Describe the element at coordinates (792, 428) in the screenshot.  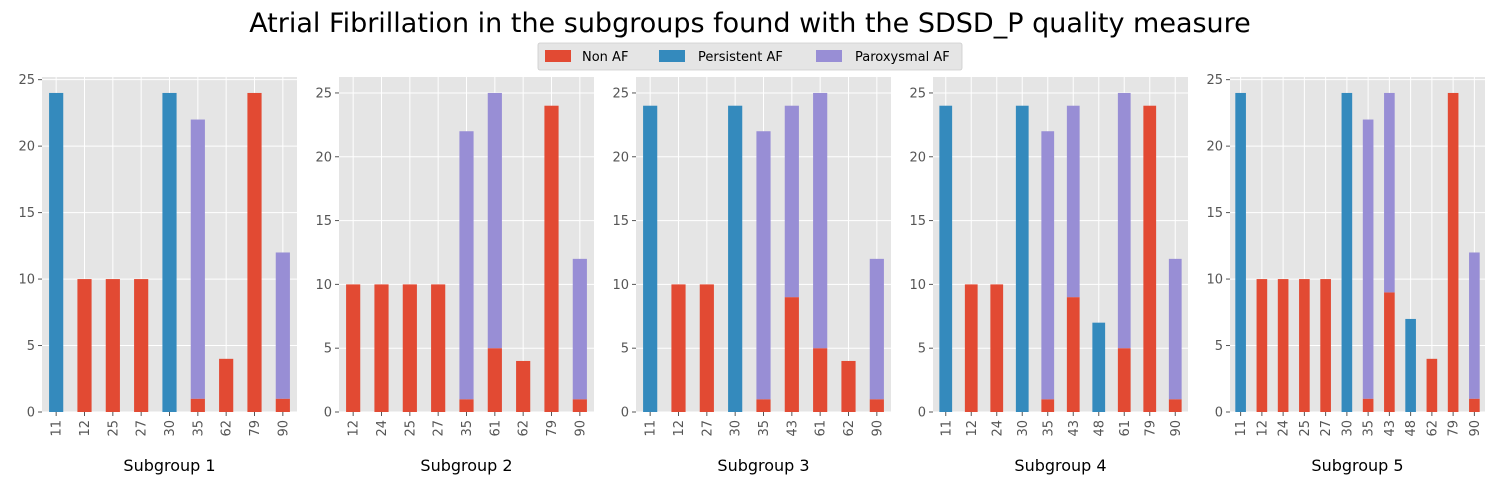
I see `x-tick-label: 43` at that location.